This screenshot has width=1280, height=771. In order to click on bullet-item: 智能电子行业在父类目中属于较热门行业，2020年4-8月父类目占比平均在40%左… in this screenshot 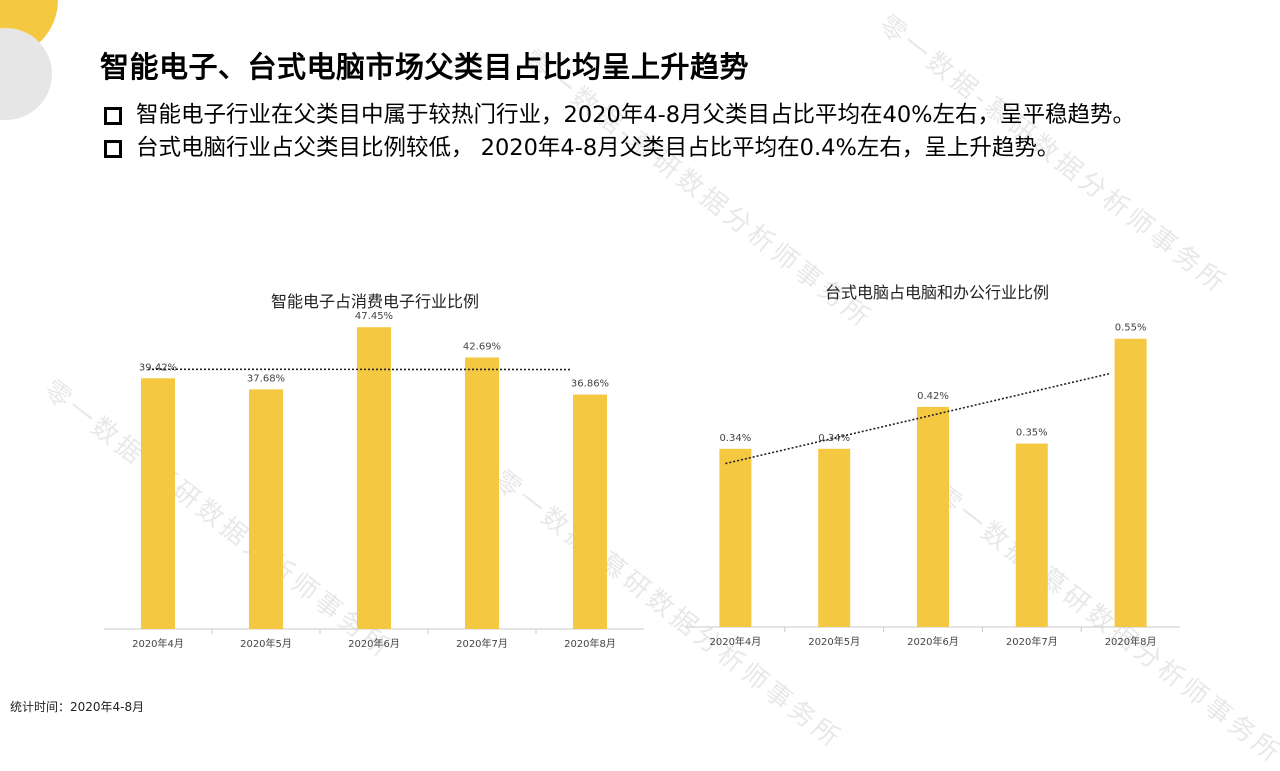, I will do `click(664, 115)`.